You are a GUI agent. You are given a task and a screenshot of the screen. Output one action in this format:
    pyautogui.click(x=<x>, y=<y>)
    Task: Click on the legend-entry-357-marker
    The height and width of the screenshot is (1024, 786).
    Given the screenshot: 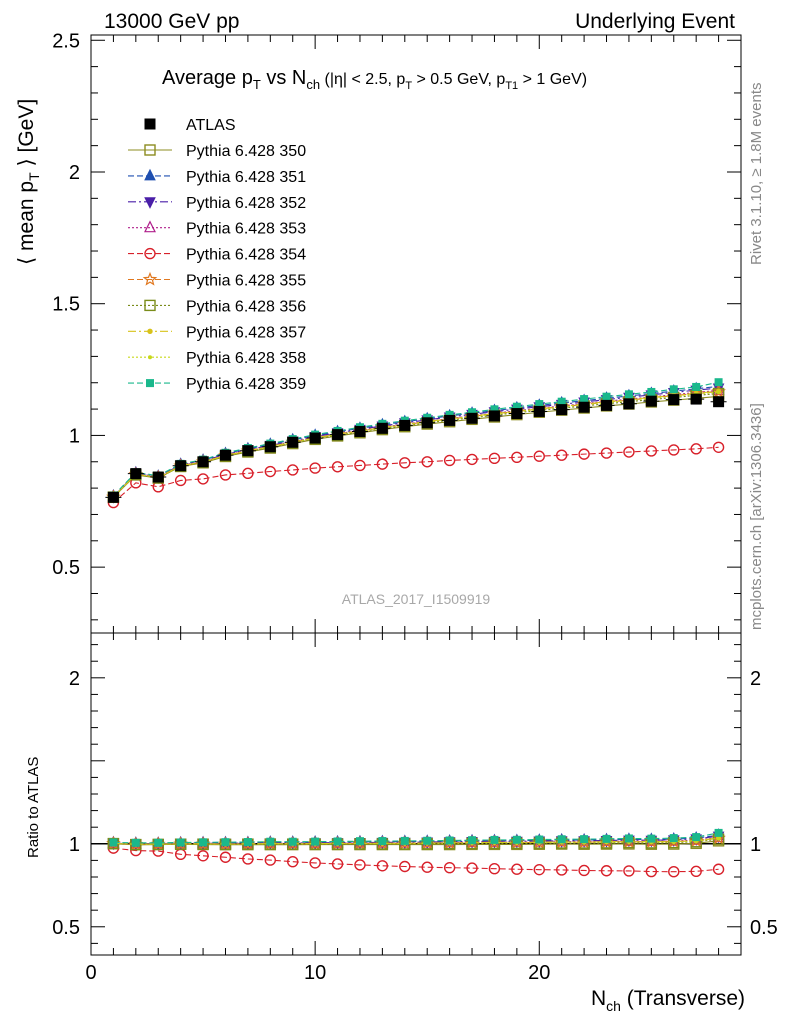 What is the action you would take?
    pyautogui.click(x=150, y=331)
    